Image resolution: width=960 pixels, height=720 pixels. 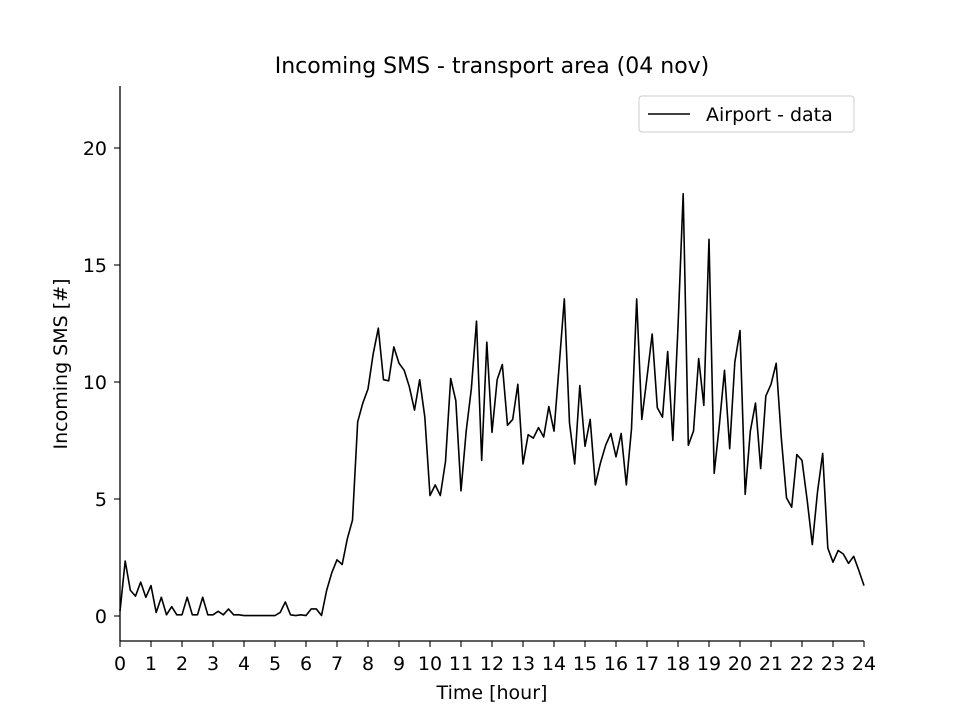 I want to click on x-axis-label: Time [hour], so click(x=492, y=693).